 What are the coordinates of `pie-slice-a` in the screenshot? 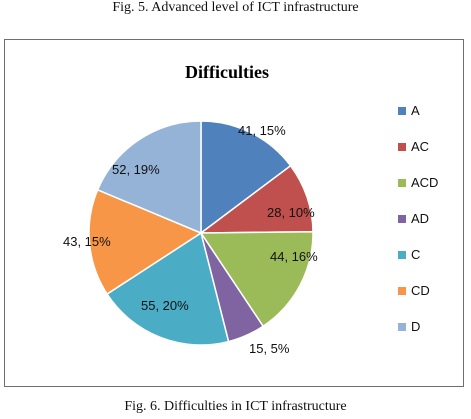 It's located at (246, 177).